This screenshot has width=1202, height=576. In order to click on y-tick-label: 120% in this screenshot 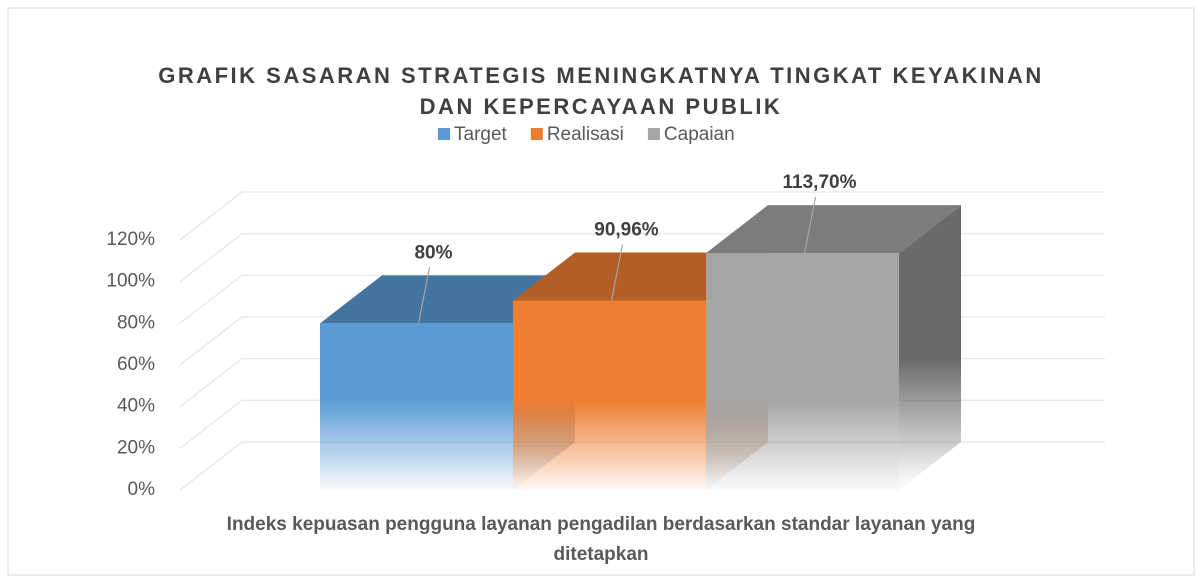, I will do `click(130, 239)`.